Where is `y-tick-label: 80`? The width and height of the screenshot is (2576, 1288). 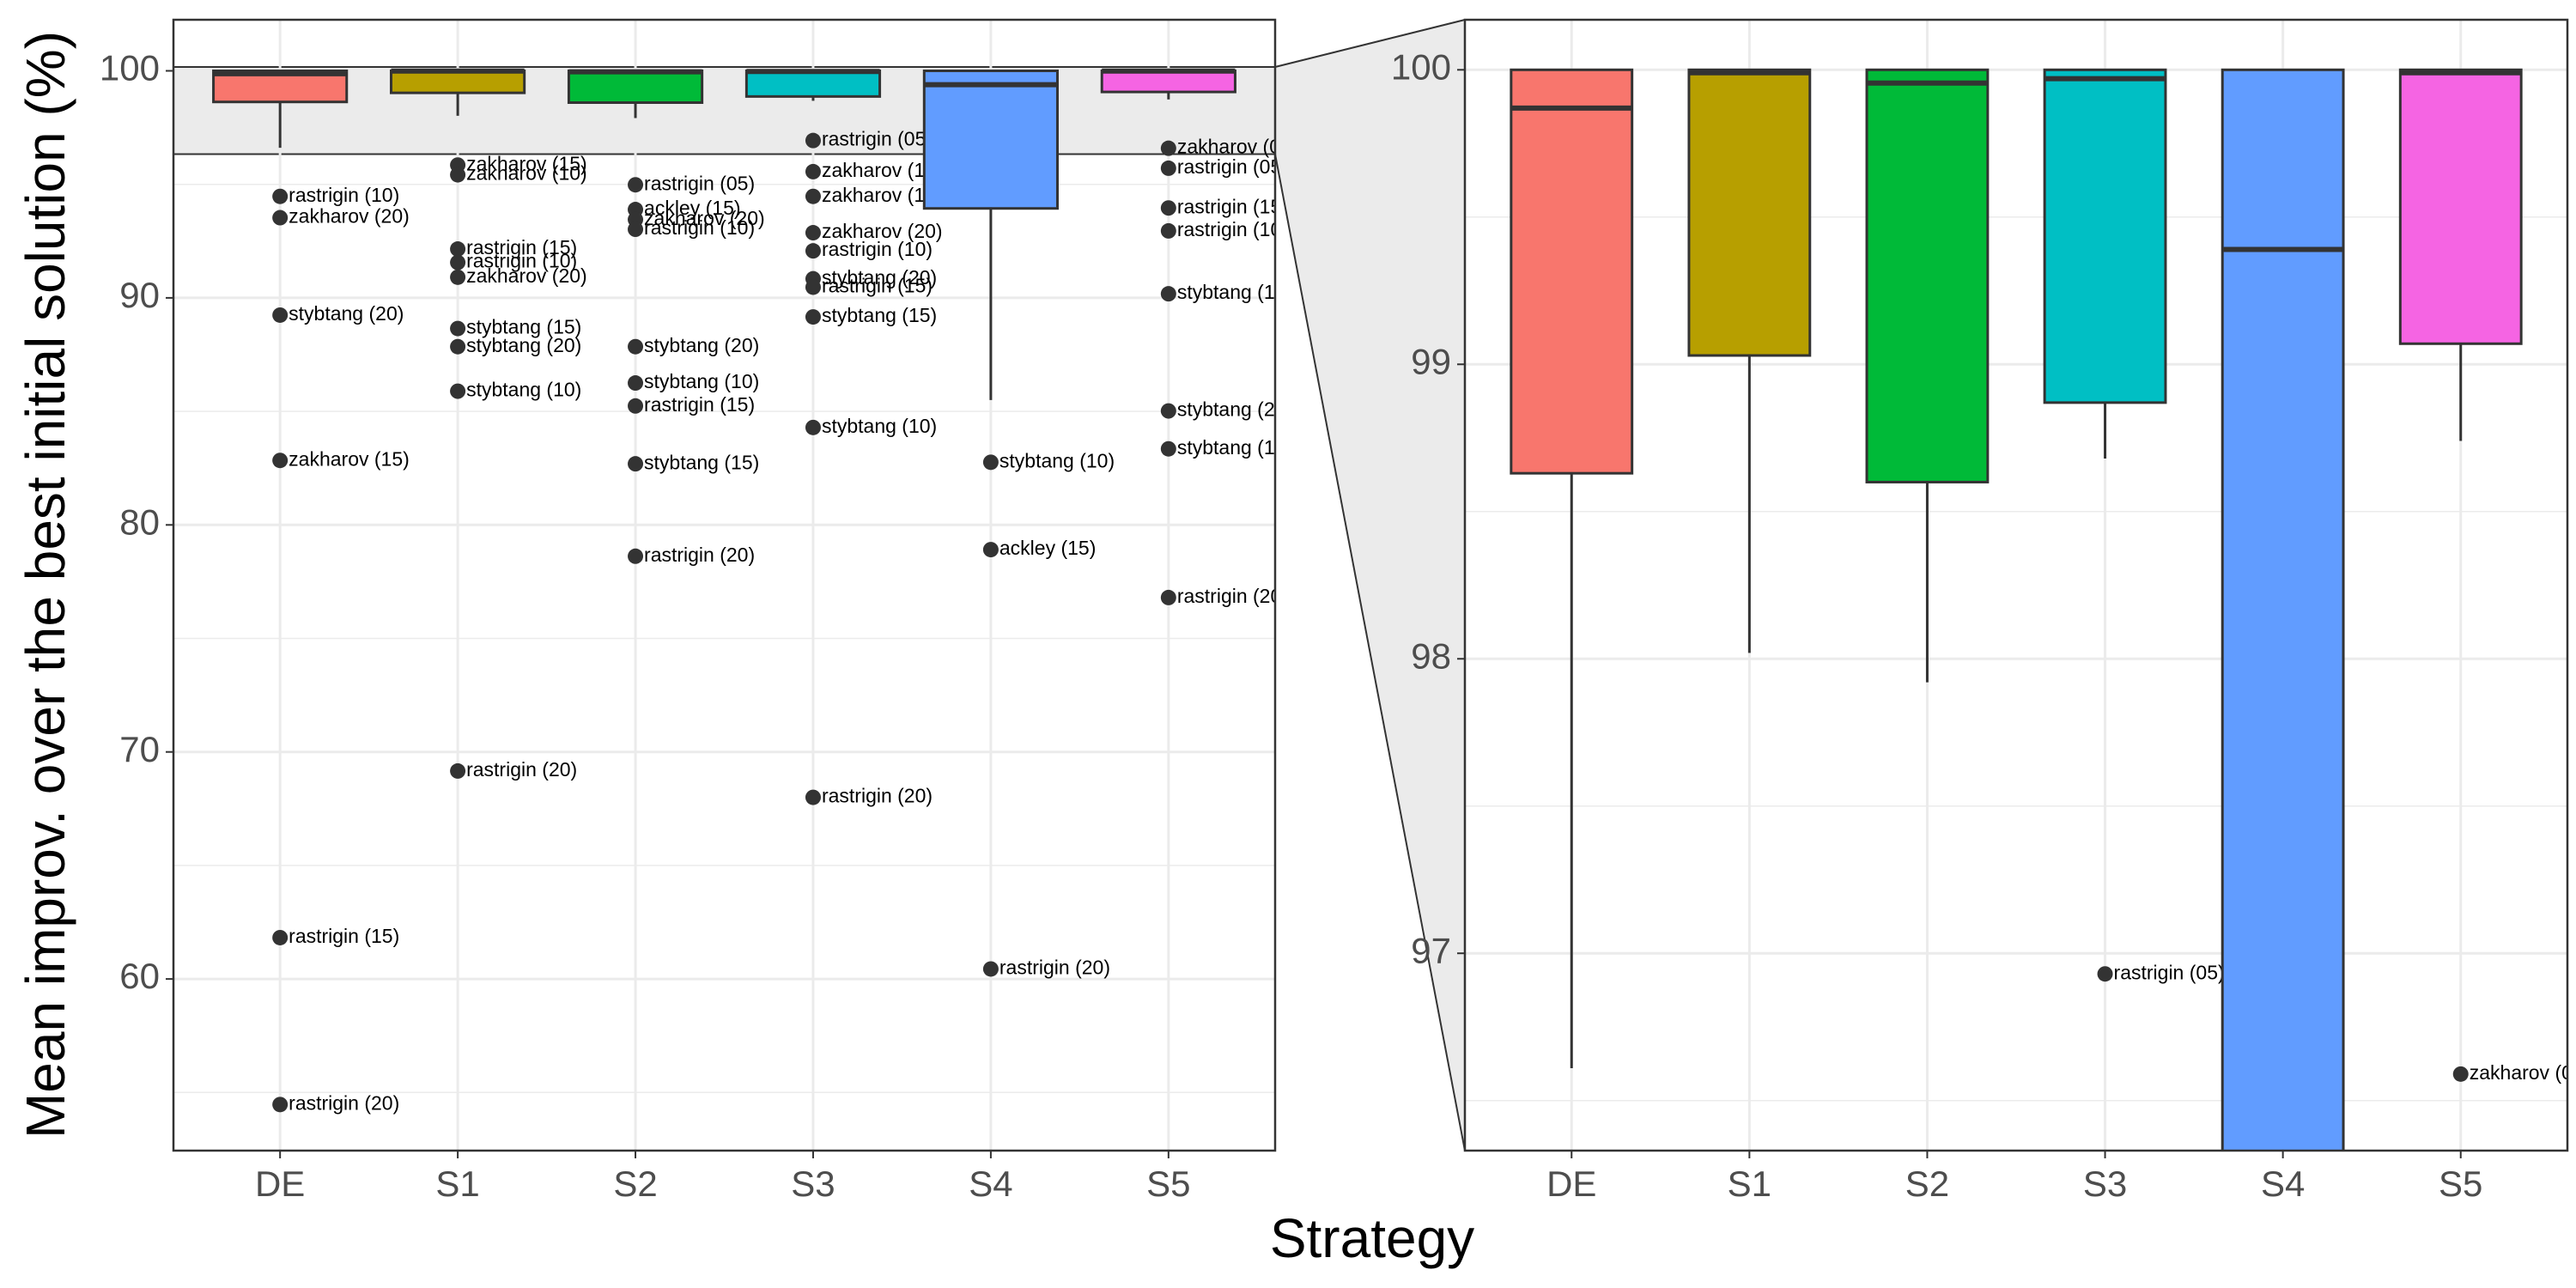 y-tick-label: 80 is located at coordinates (139, 521).